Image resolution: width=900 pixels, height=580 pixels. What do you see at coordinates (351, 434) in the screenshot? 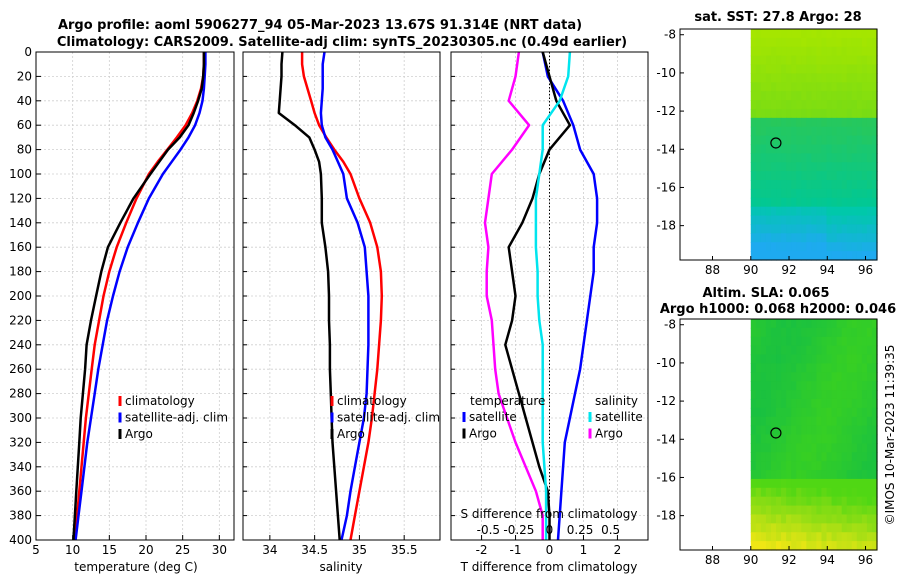
I see `legend-label: Argo` at bounding box center [351, 434].